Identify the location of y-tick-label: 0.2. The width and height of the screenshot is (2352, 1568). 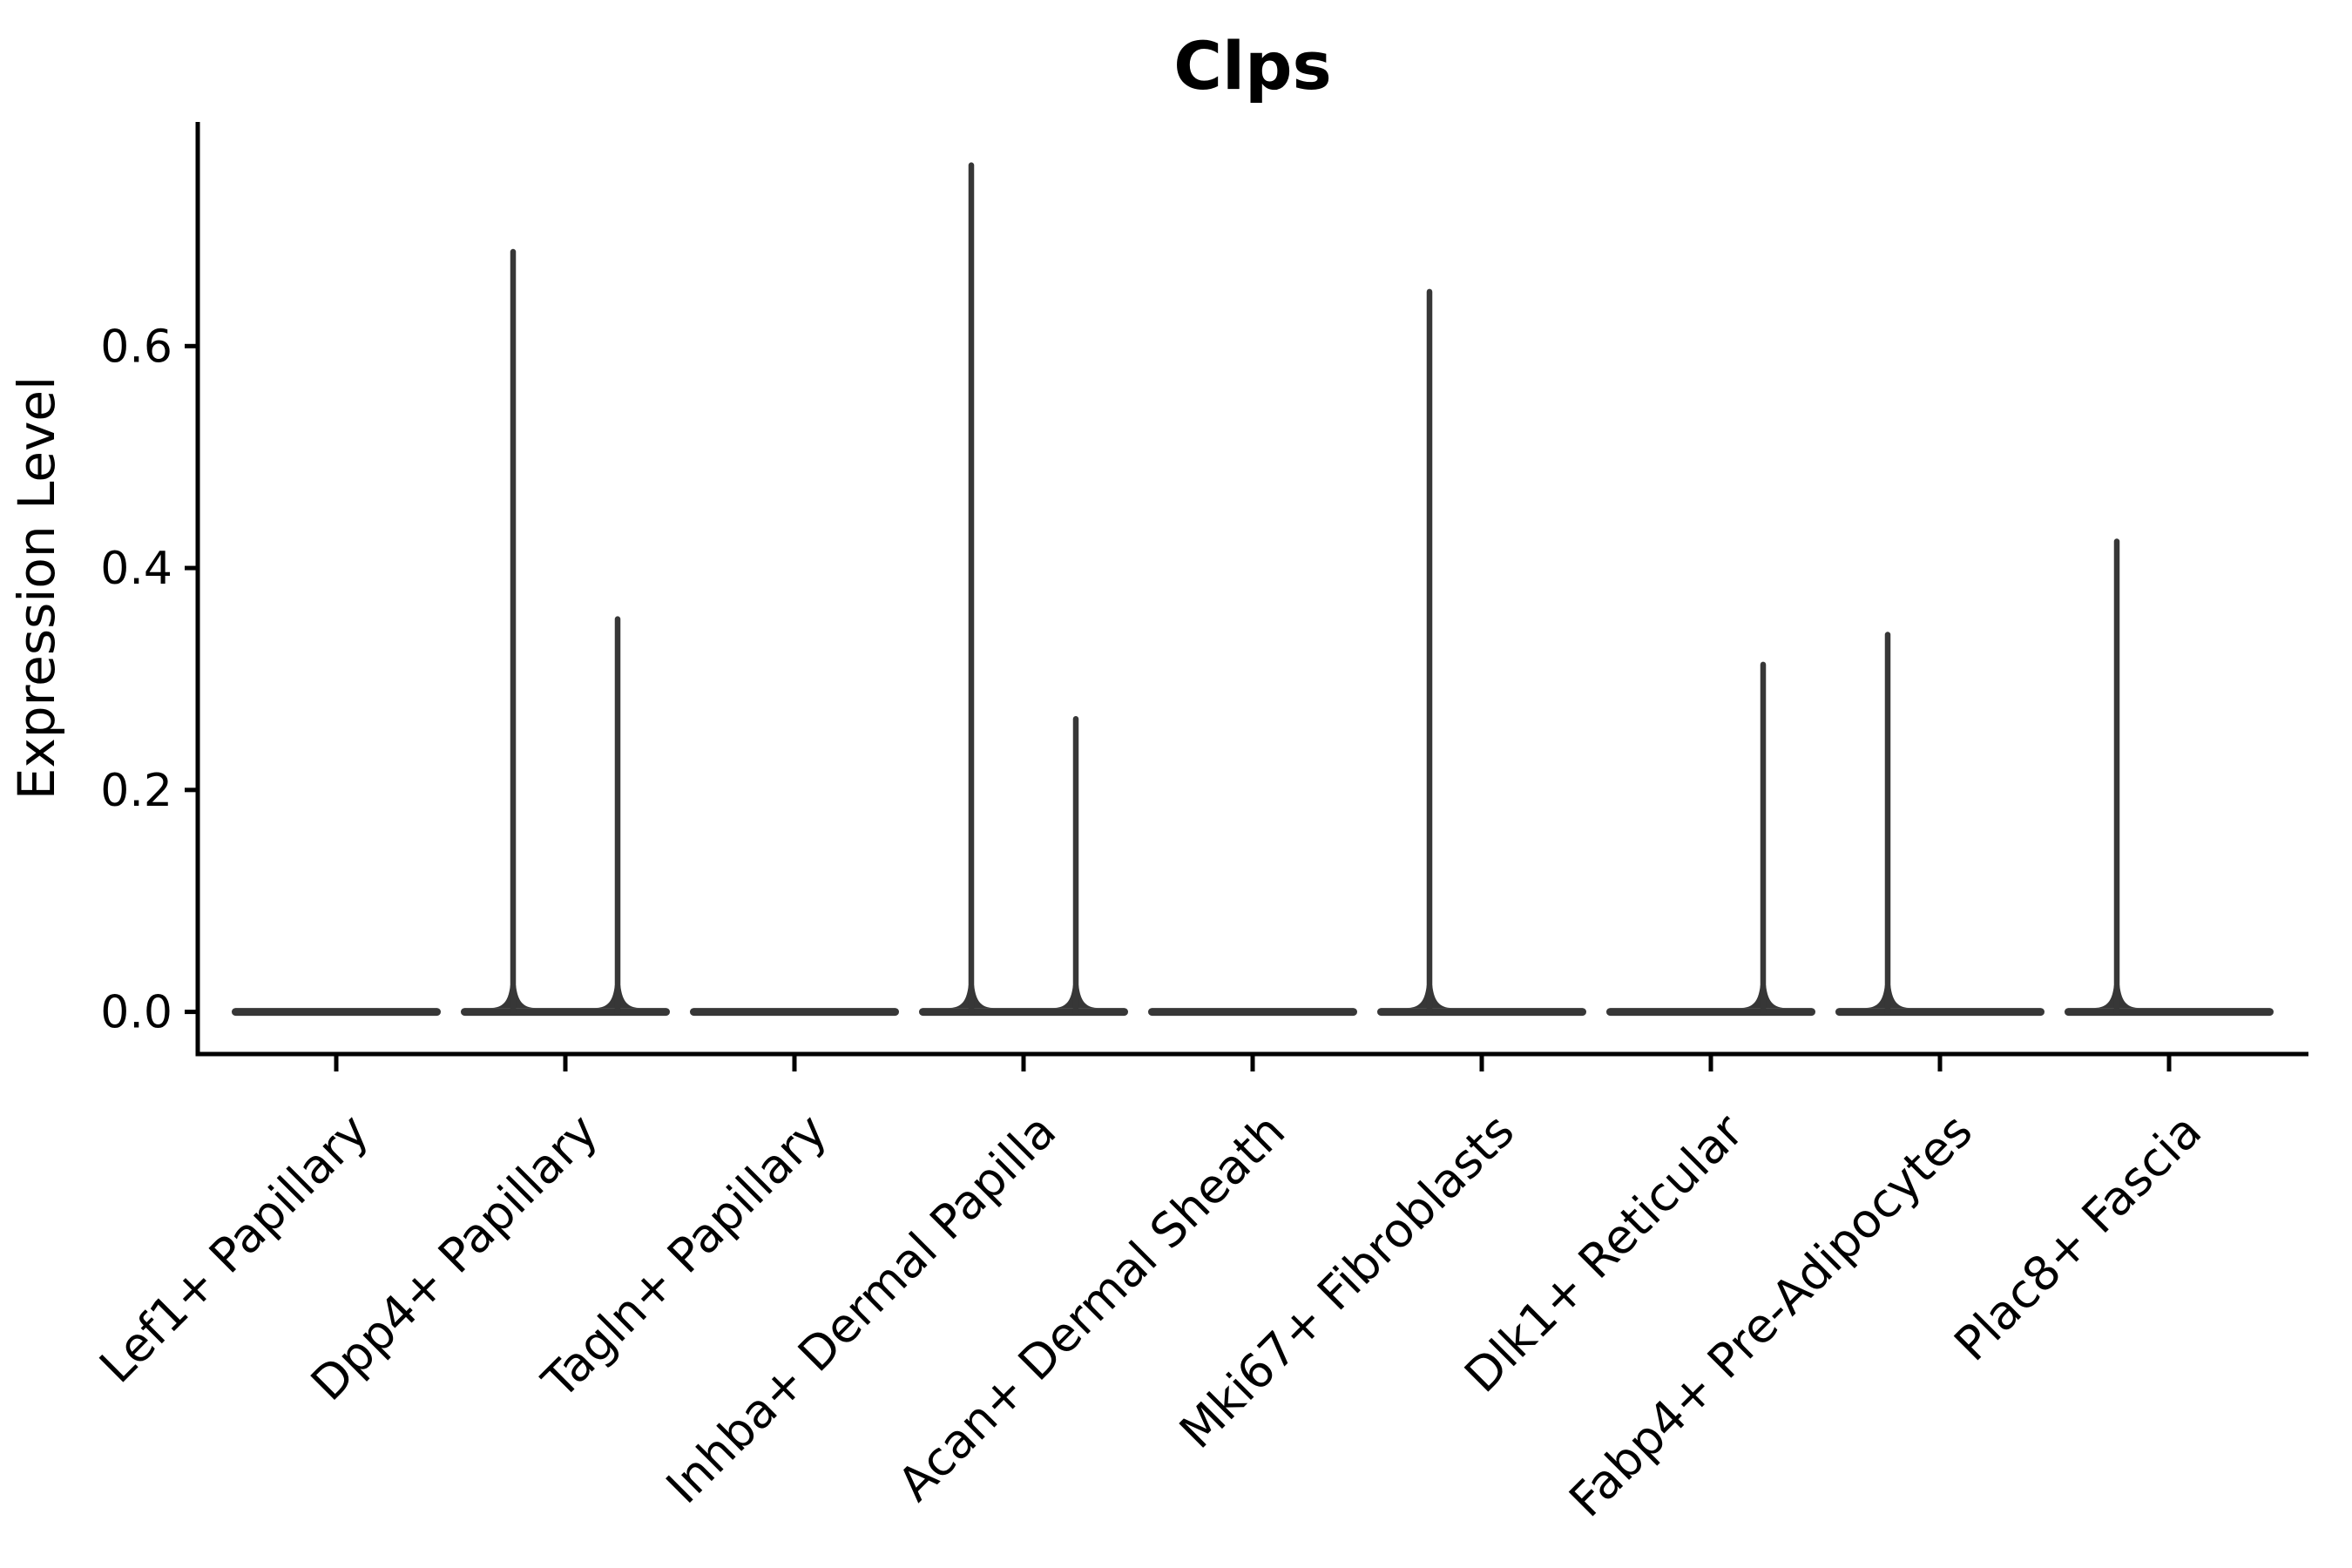
(136, 791).